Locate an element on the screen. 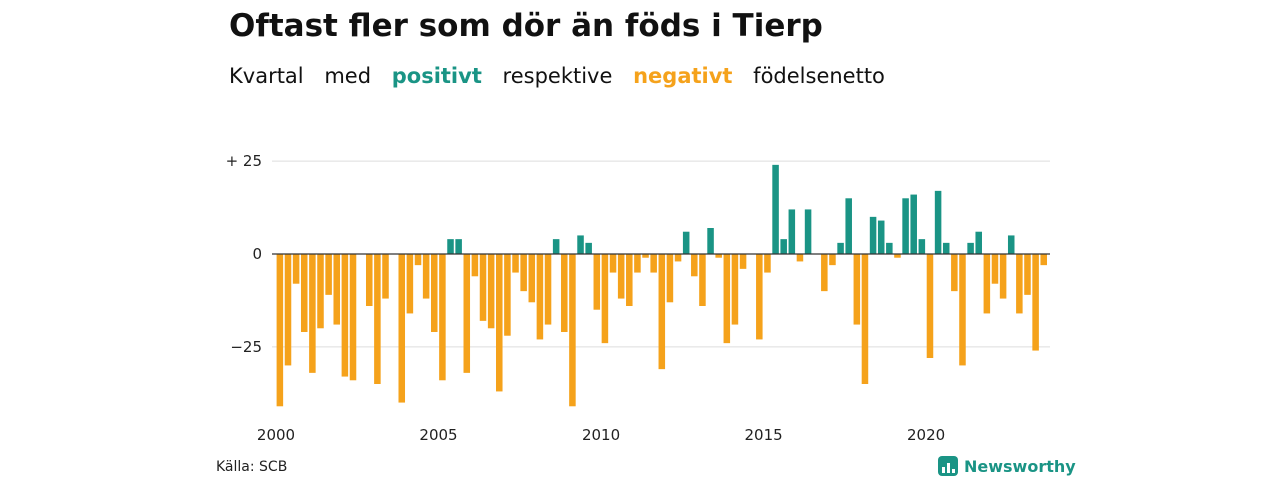 The height and width of the screenshot is (480, 1280). source-note: Källa: SCB is located at coordinates (252, 467).